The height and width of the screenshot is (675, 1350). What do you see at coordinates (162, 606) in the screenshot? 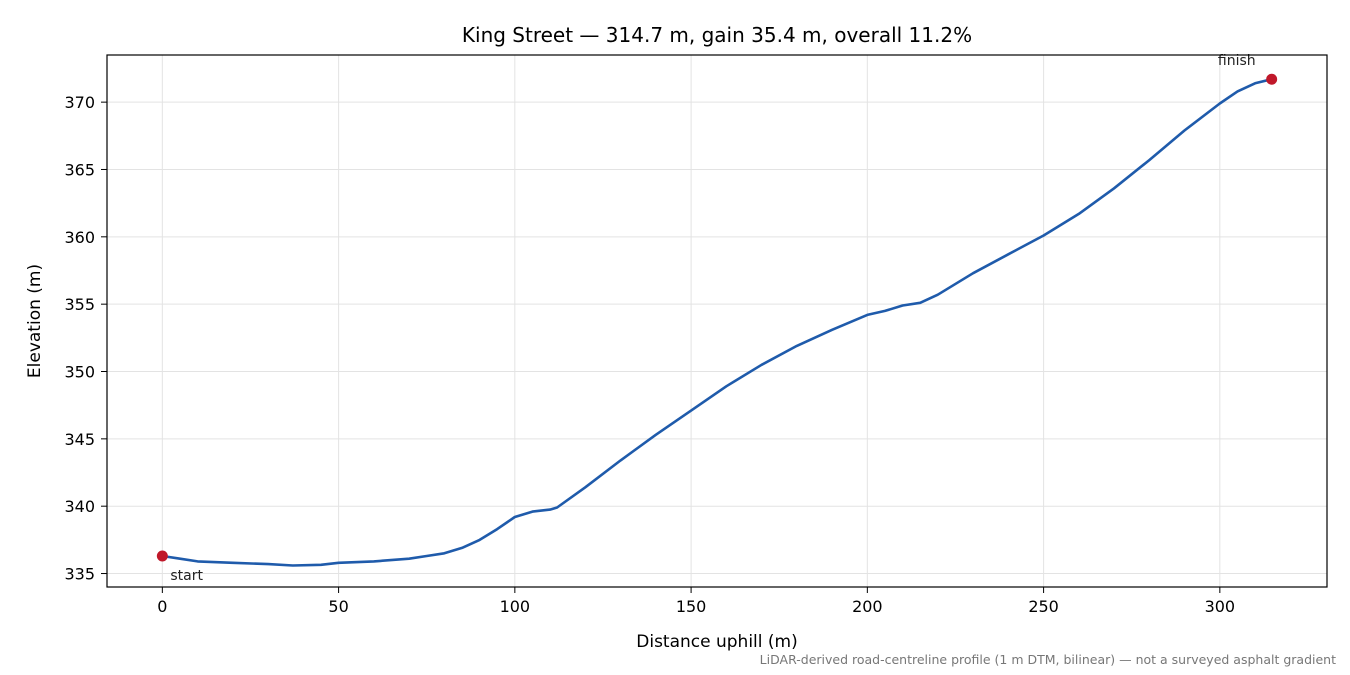
I see `x-tick-label: 0` at bounding box center [162, 606].